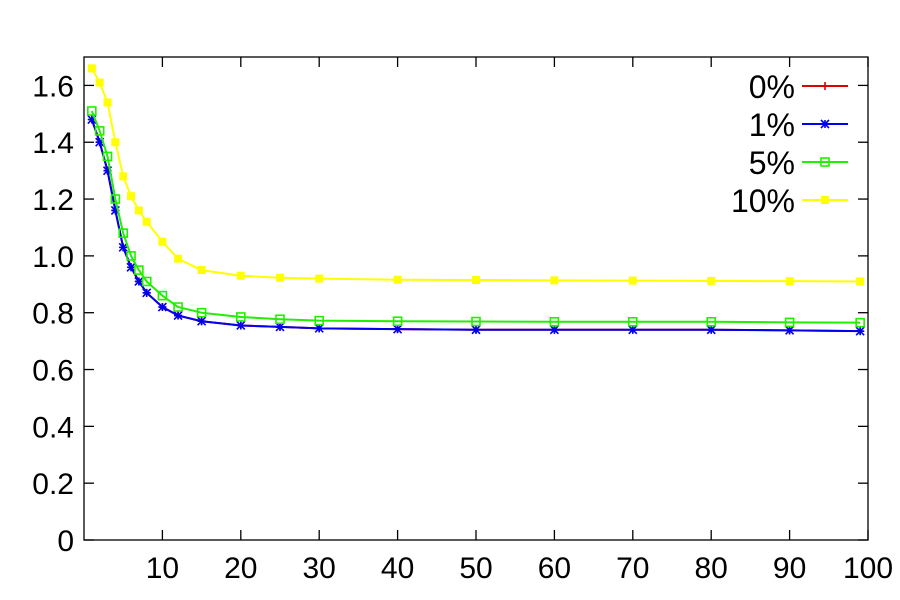 Image resolution: width=900 pixels, height=600 pixels. Describe the element at coordinates (397, 568) in the screenshot. I see `x-tick-label: 40` at that location.